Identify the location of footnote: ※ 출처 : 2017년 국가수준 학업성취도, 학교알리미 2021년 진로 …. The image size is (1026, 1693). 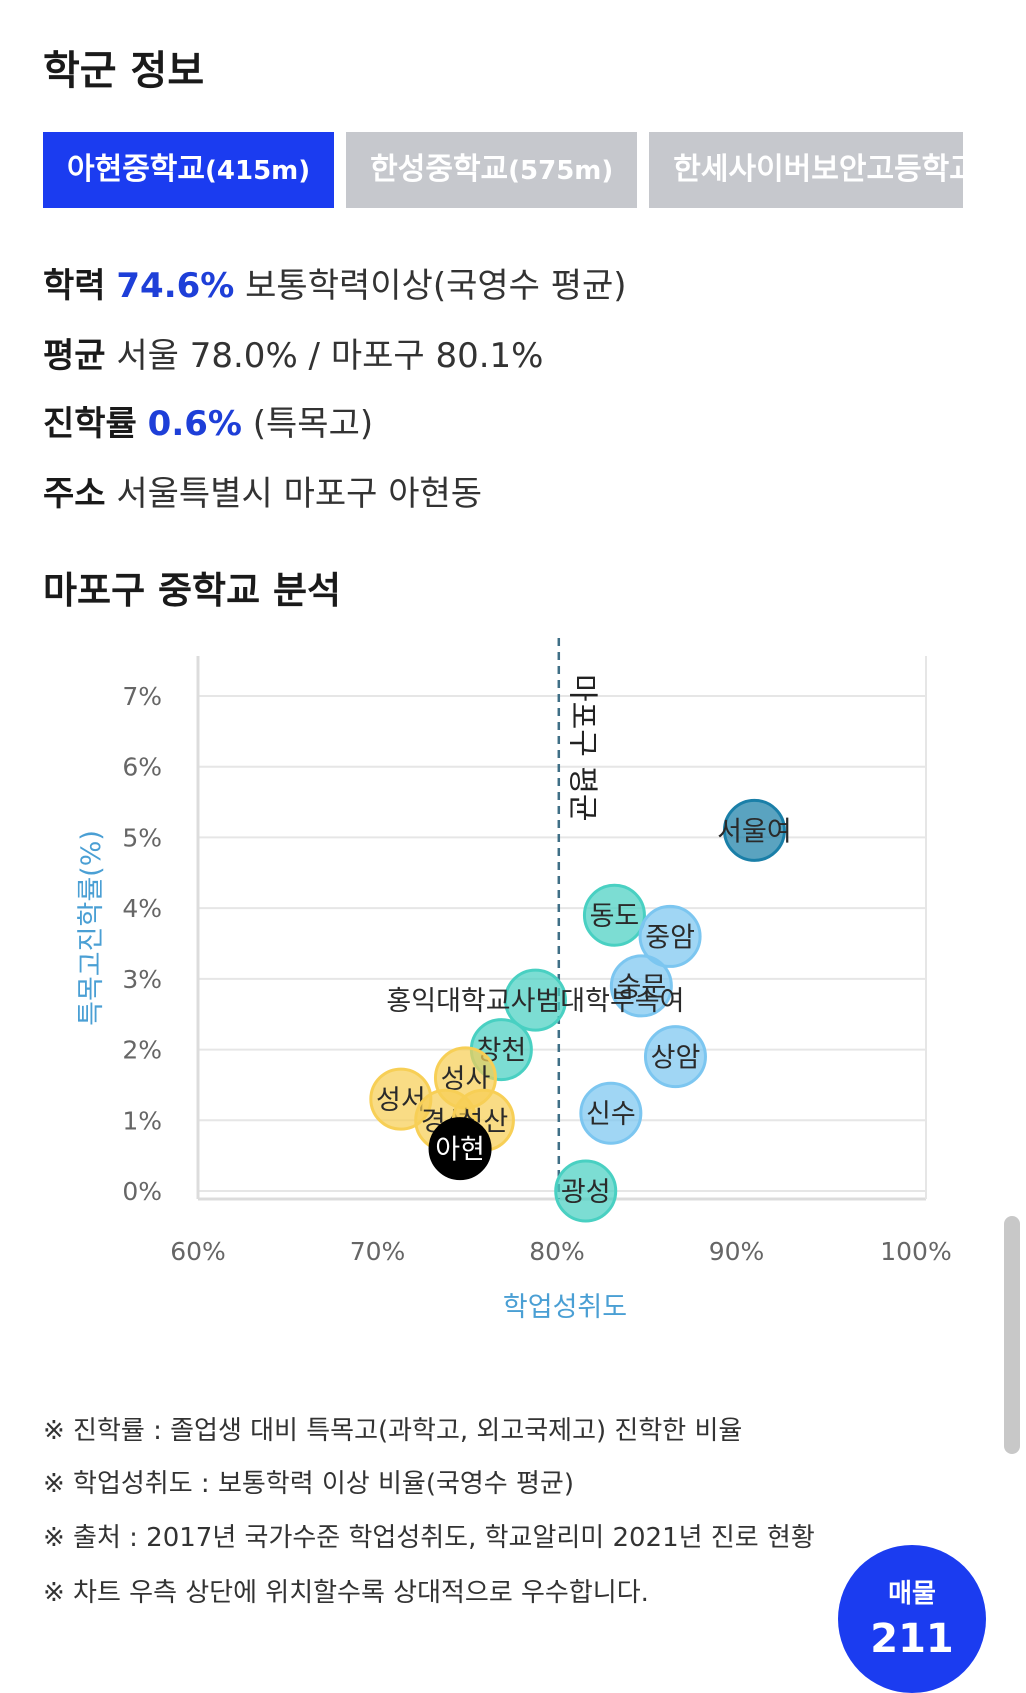
(429, 1538).